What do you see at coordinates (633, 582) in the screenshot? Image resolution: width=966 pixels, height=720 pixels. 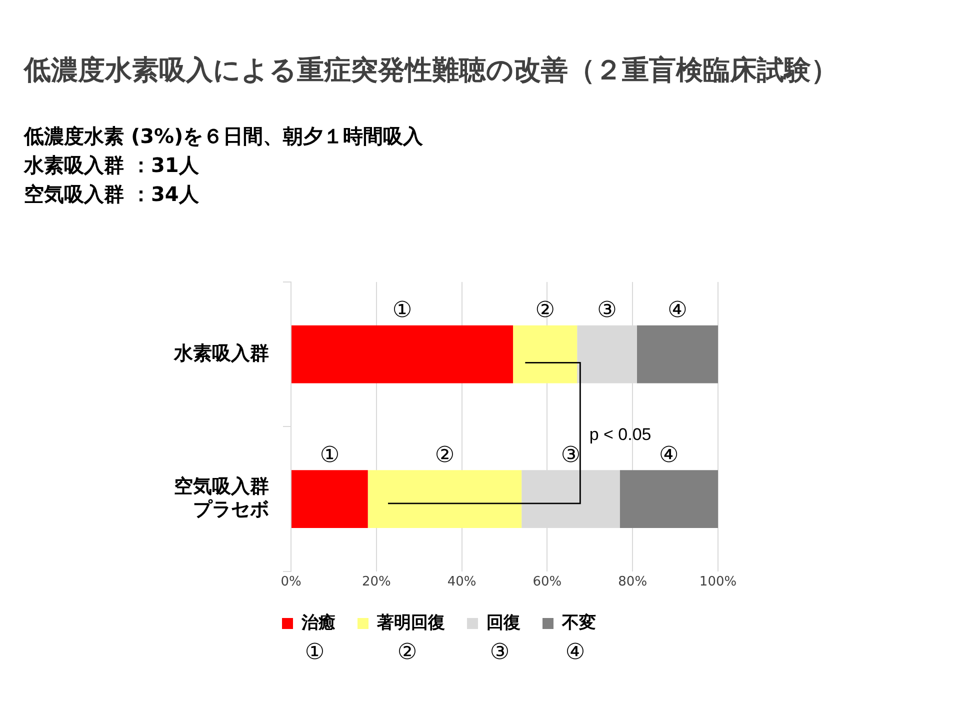 I see `x-tick-label: 80%` at bounding box center [633, 582].